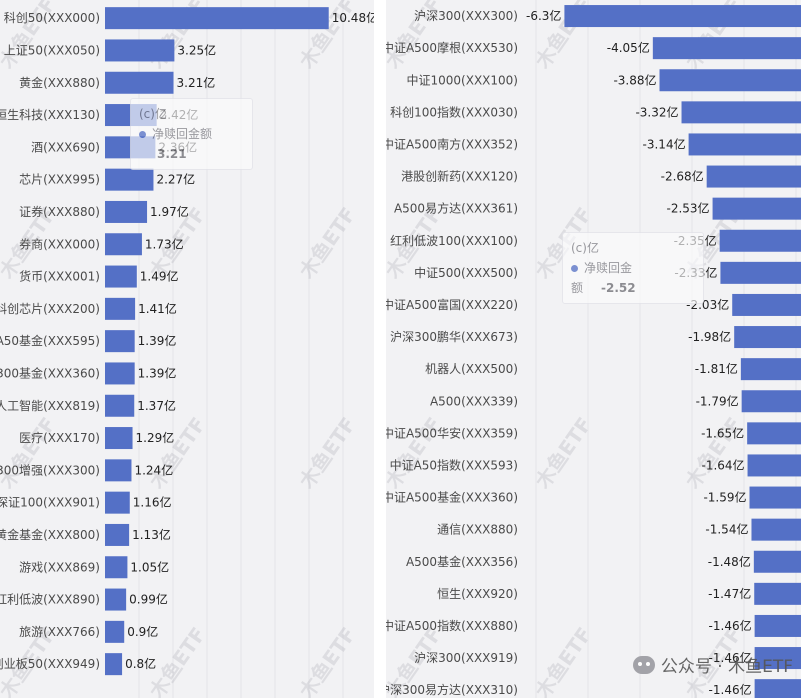 This screenshot has width=801, height=698. I want to click on series-dot-icon, so click(574, 268).